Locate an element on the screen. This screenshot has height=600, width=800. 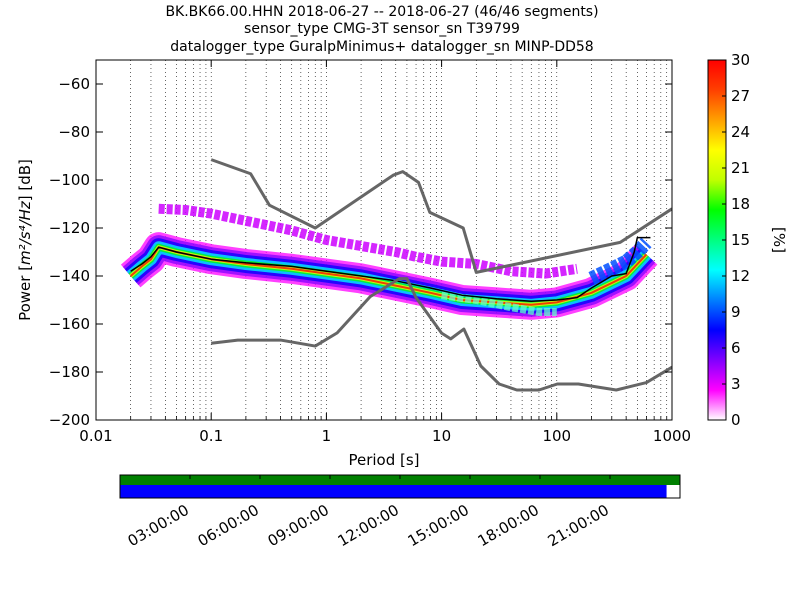
segment-bar is located at coordinates (393, 491).